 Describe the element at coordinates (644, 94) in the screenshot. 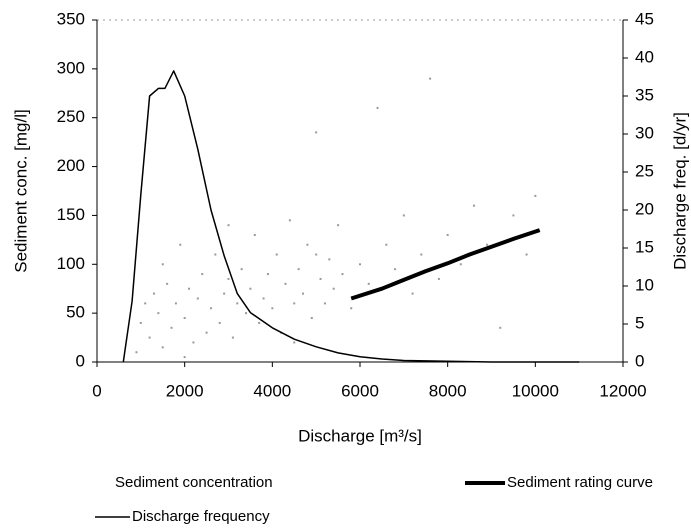

I see `y2-tick-label: 35` at that location.